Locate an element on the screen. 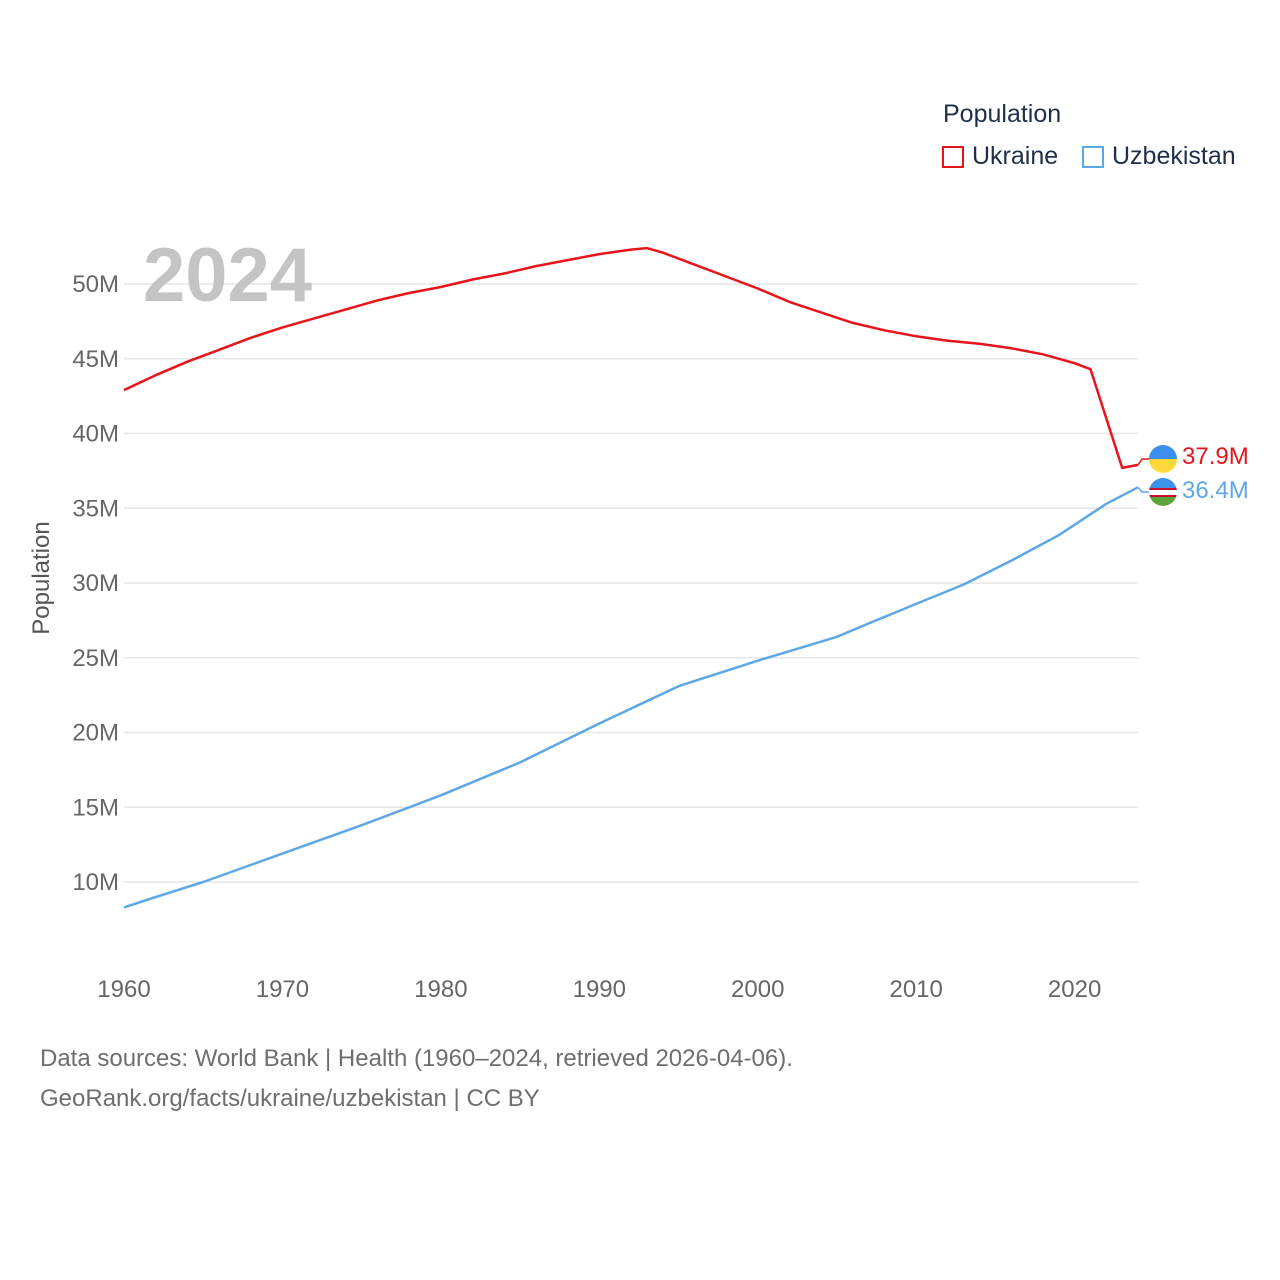  end-value-label-ukraine: 37.9M is located at coordinates (1215, 456).